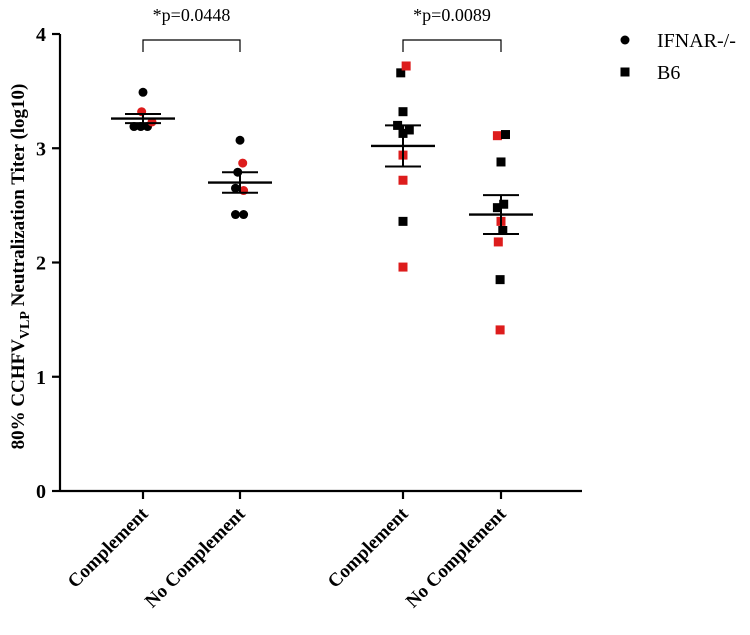 Image resolution: width=750 pixels, height=635 pixels. Describe the element at coordinates (41, 149) in the screenshot. I see `y-tick-label: 3` at that location.